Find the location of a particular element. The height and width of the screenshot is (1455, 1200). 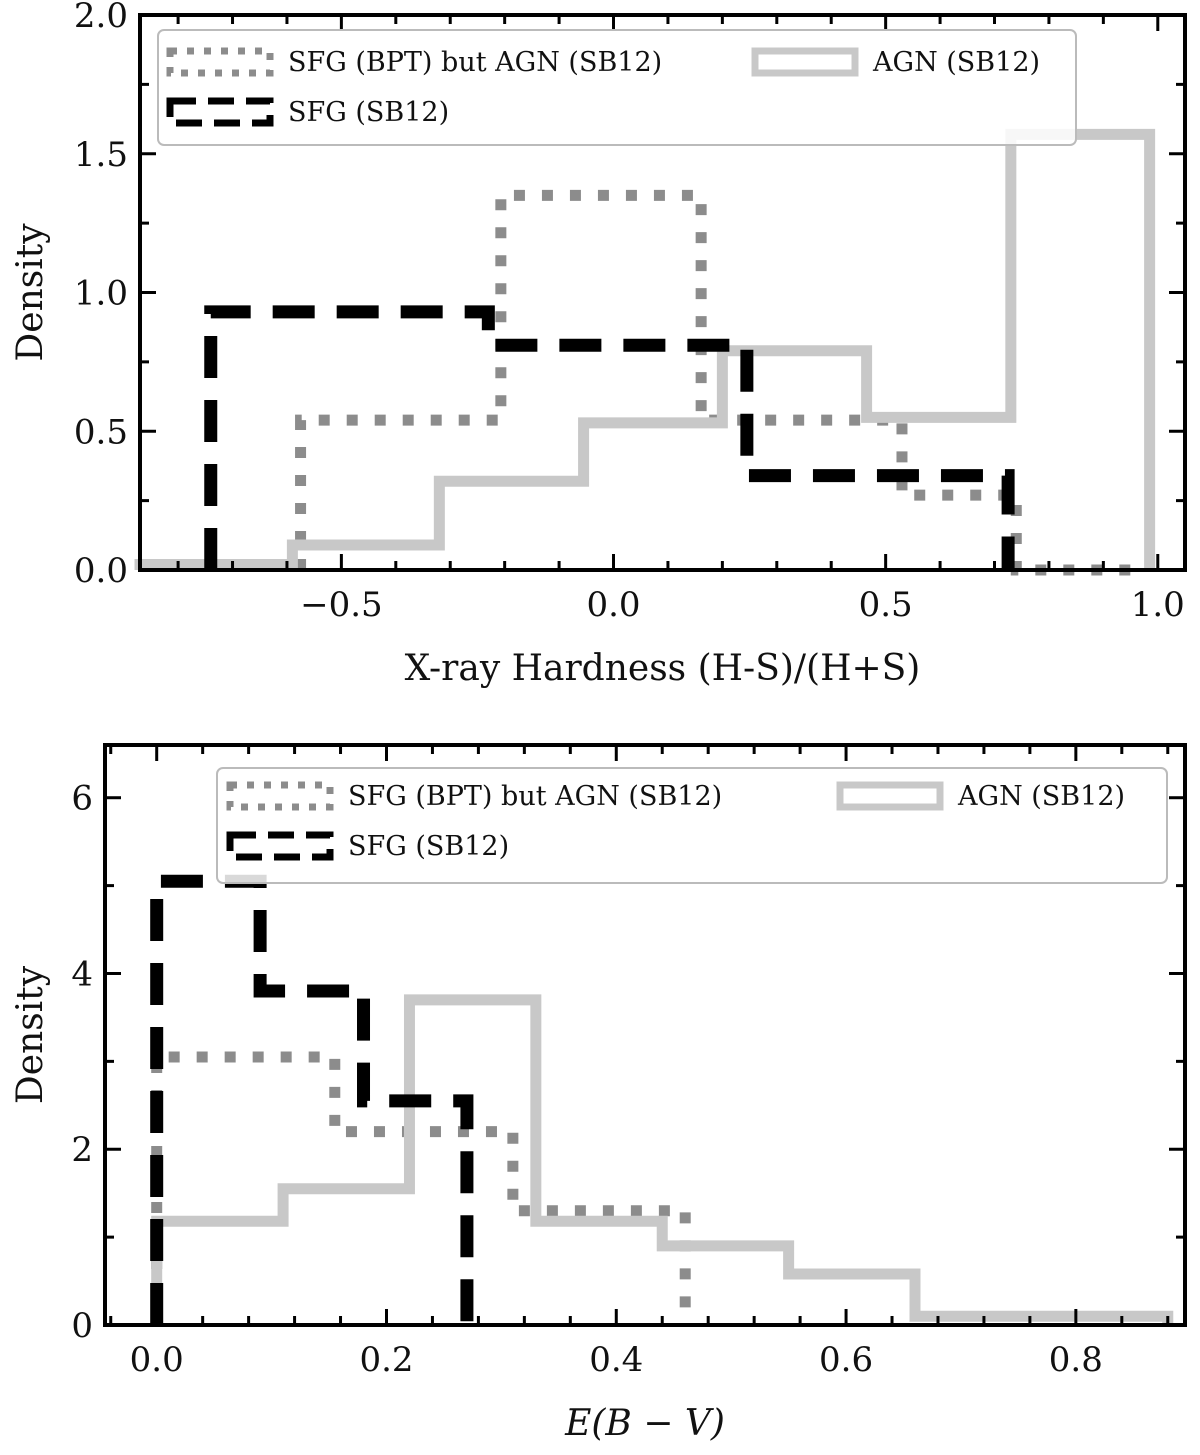

x-tick-label: −0.5 is located at coordinates (341, 605).